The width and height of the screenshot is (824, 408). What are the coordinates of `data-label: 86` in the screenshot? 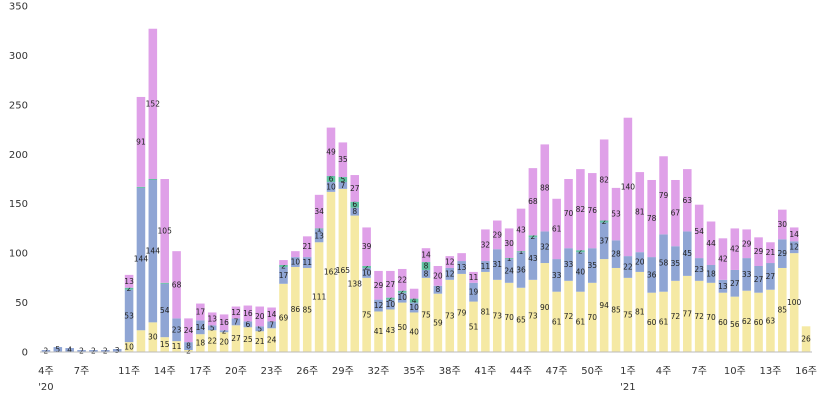 It's located at (296, 309).